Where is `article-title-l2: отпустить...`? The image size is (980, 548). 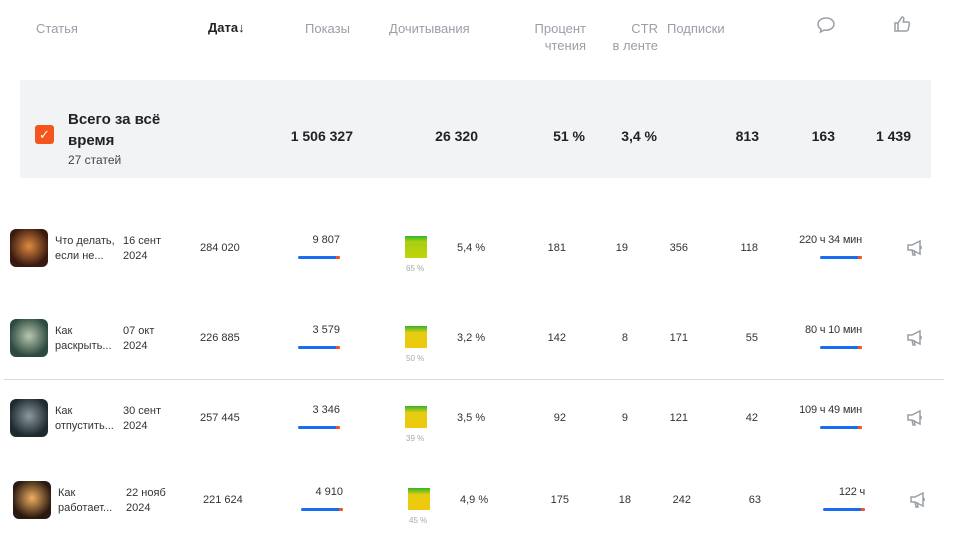
article-title-l2: отпустить... is located at coordinates (84, 426).